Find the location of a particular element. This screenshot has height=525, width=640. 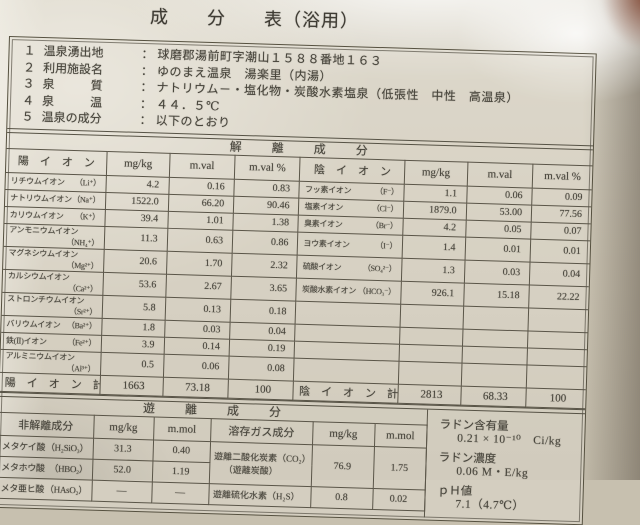

ion-formula: （Li⁺） is located at coordinates (87, 183).